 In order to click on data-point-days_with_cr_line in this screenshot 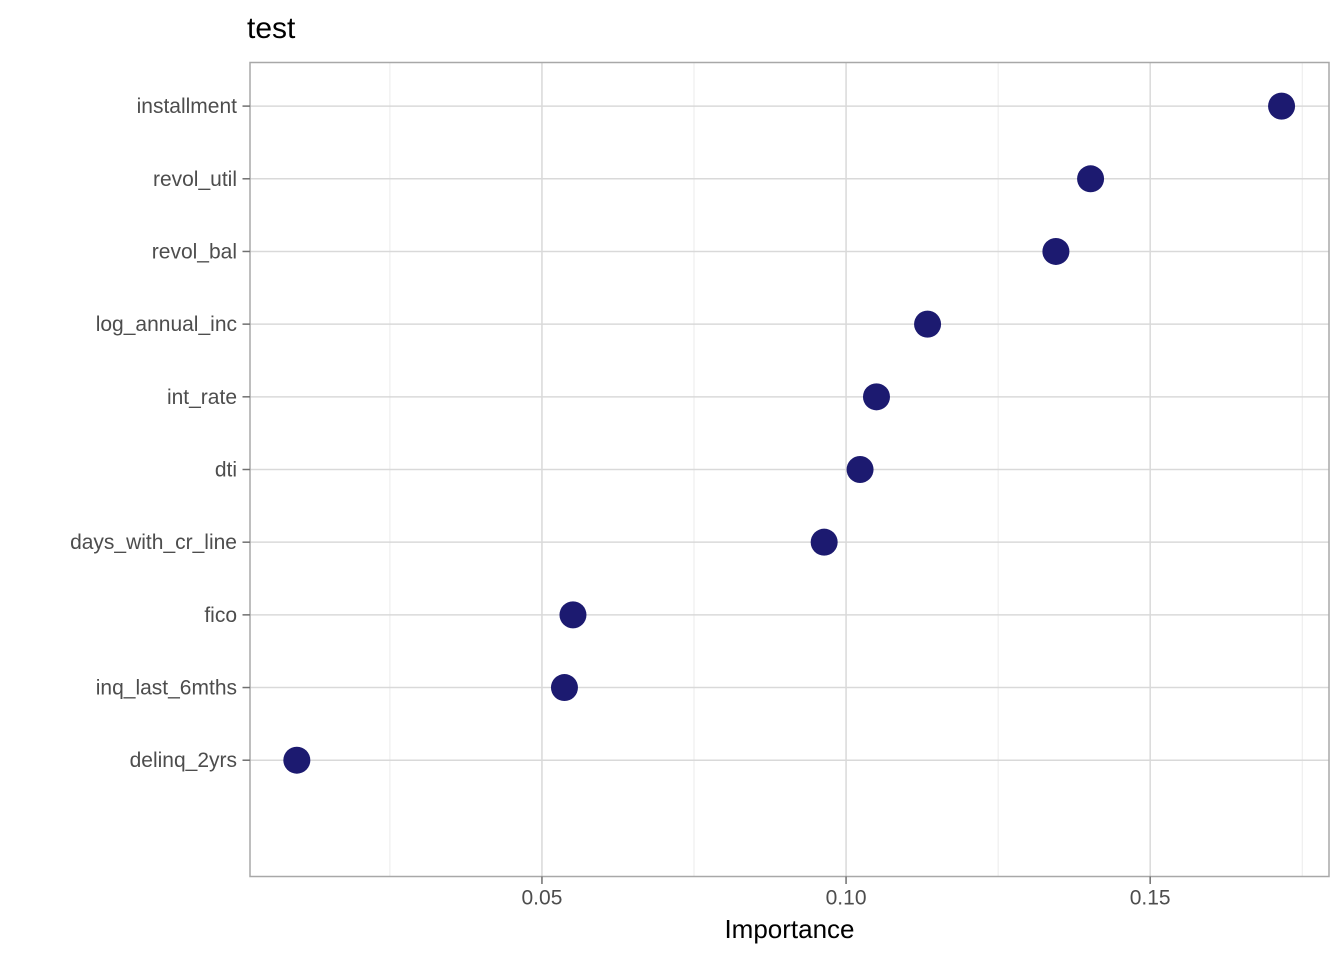, I will do `click(824, 542)`.